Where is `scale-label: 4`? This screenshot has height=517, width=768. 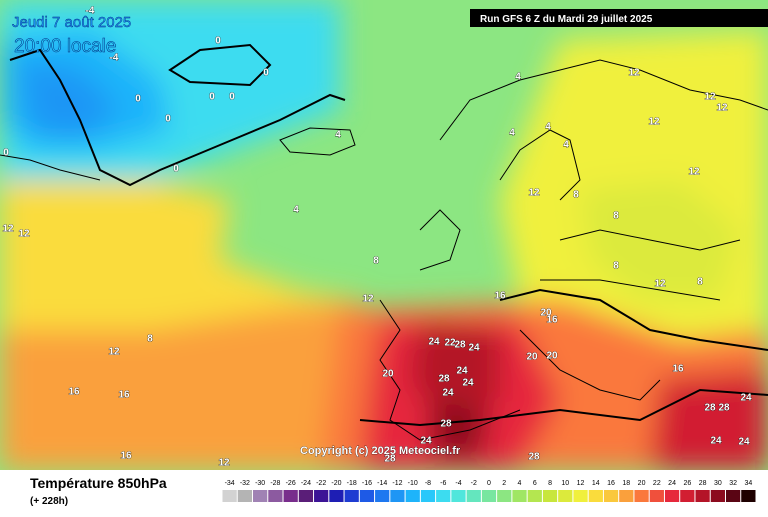 scale-label: 4 is located at coordinates (520, 483).